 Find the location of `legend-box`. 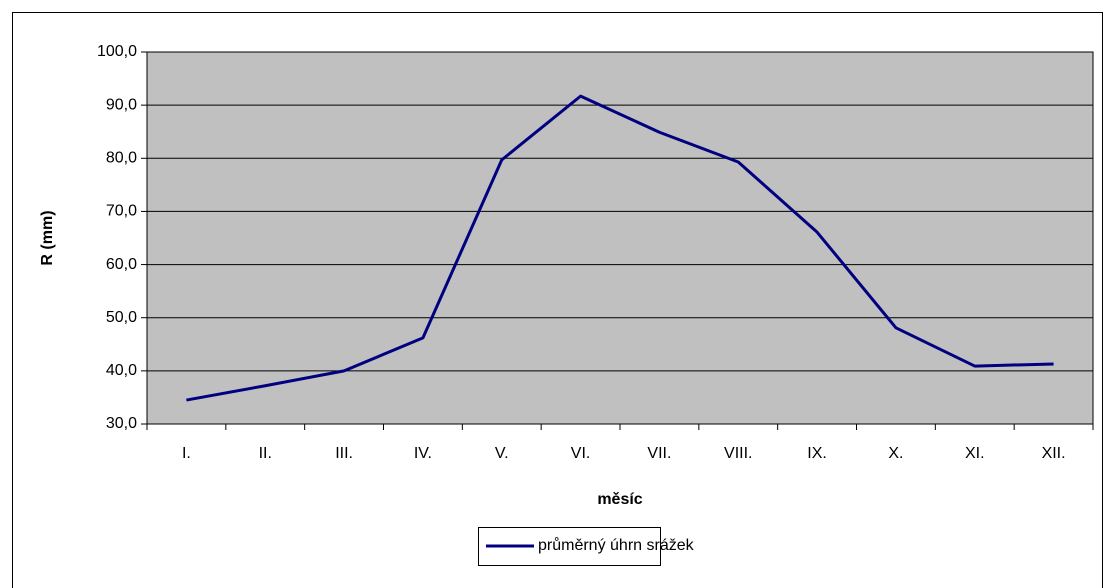

legend-box is located at coordinates (569, 546).